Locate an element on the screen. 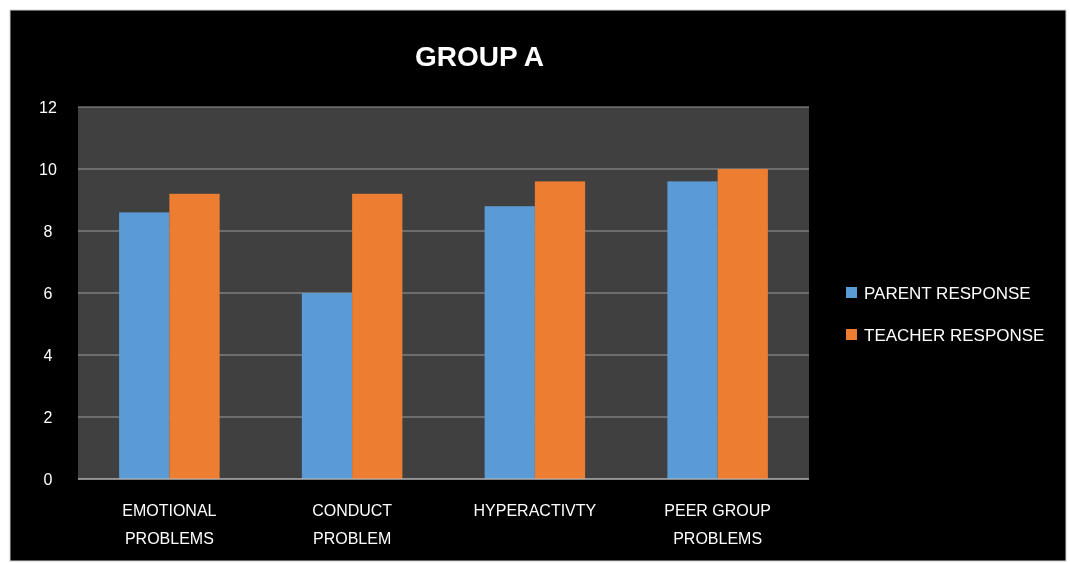 The width and height of the screenshot is (1070, 563). y-tick-label: 0 is located at coordinates (48, 479).